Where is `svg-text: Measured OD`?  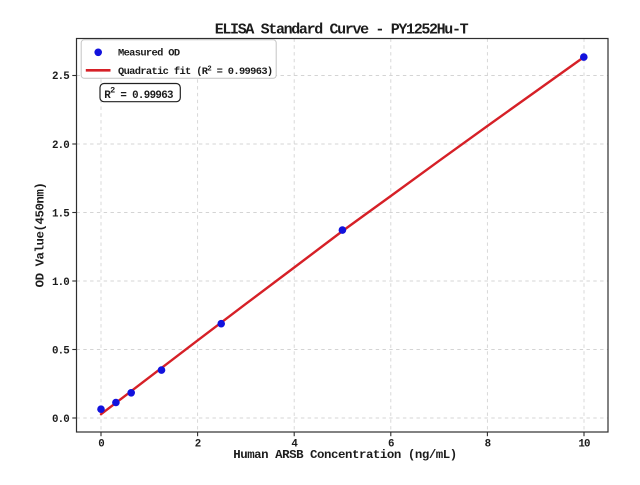 svg-text: Measured OD is located at coordinates (149, 54).